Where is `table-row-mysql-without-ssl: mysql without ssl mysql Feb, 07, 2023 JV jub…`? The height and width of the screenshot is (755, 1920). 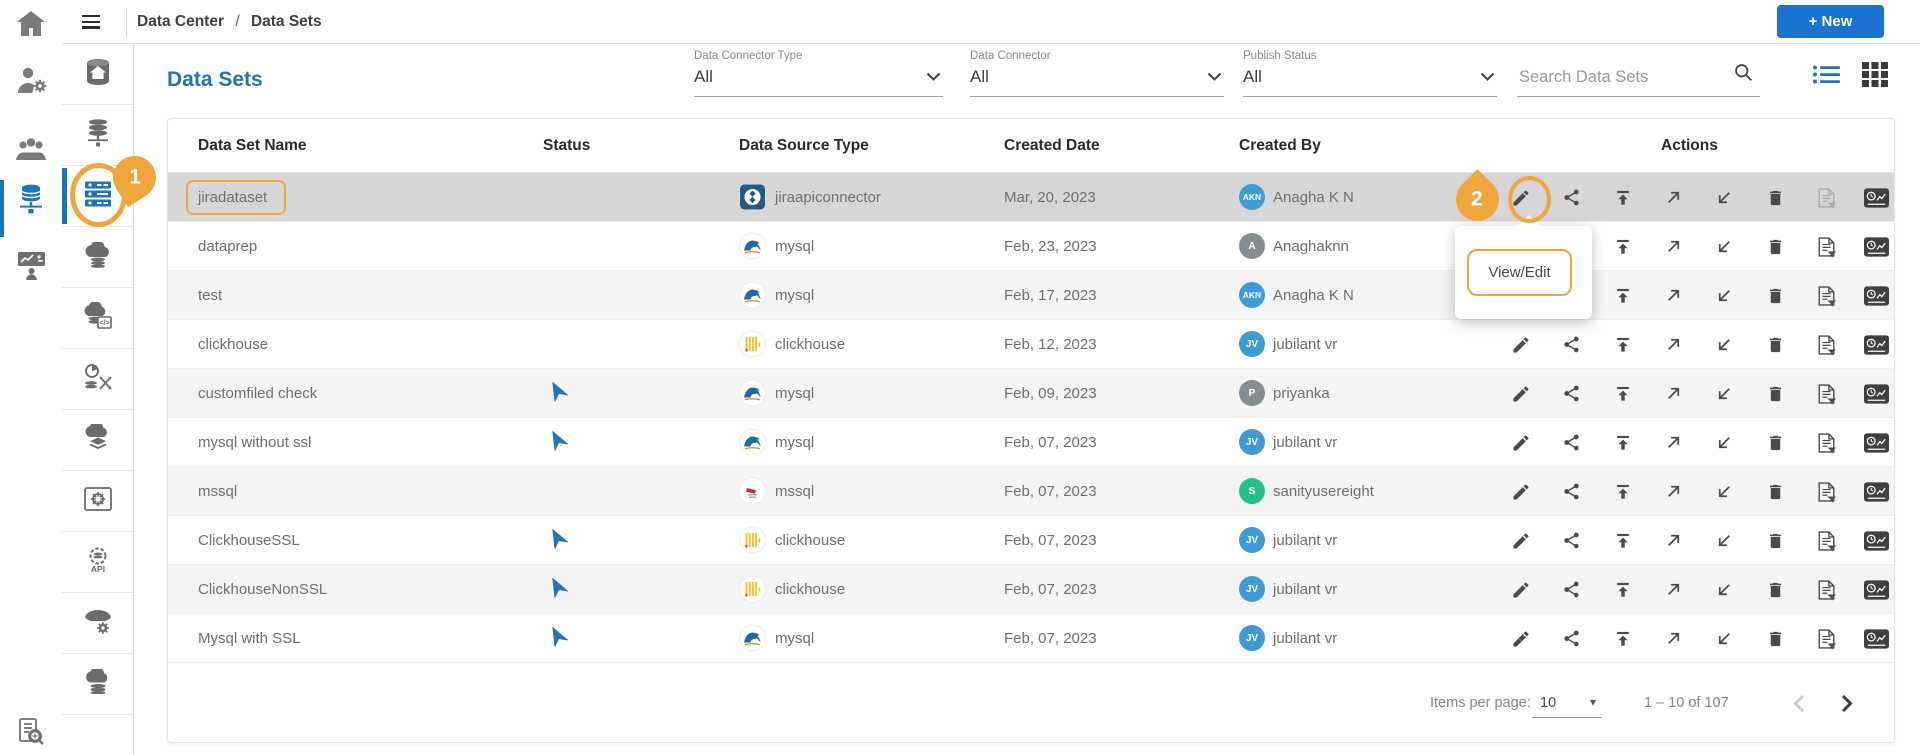
table-row-mysql-without-ssl: mysql without ssl mysql Feb, 07, 2023 JV jub… is located at coordinates (1031, 442).